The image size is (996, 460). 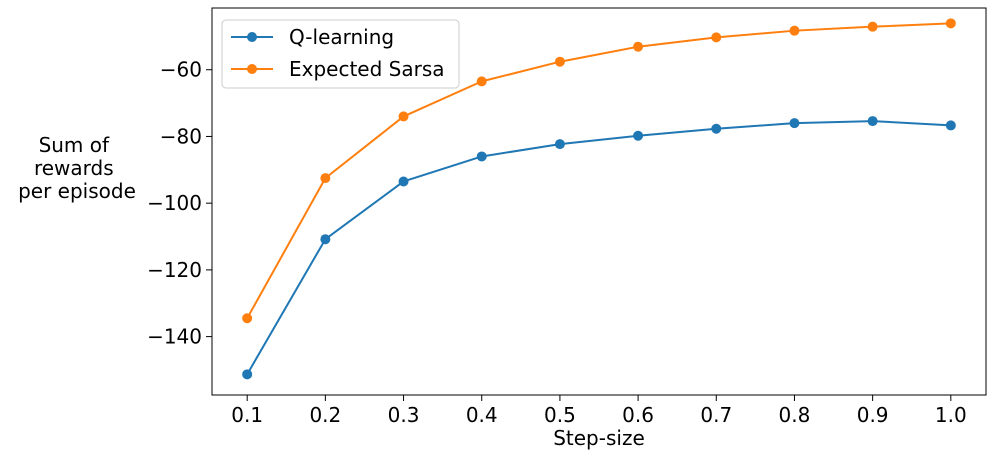 I want to click on x-axis-ticks: 0.1 0.2 0.3 0.4 0.5 0.6 0.7 0.8 0.9 1.0, so click(x=599, y=411).